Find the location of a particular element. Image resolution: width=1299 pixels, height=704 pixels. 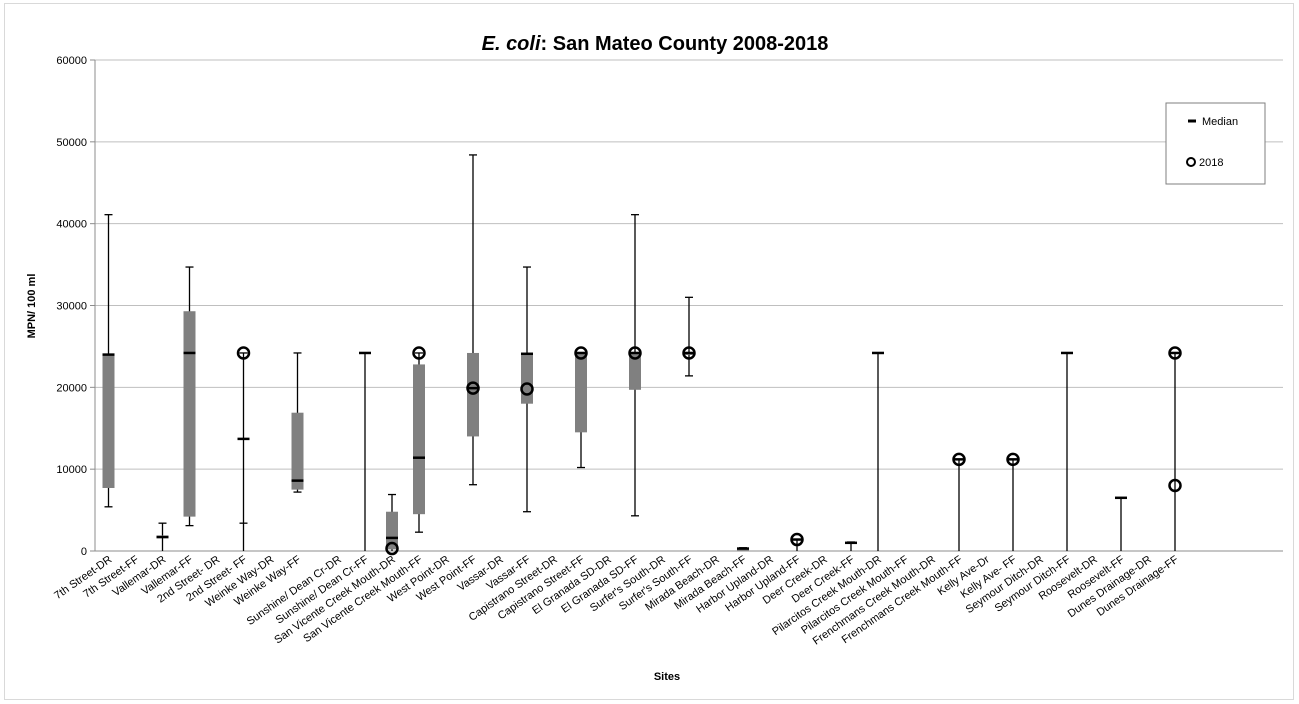

chart-title-italic: E. coli is located at coordinates (511, 44).